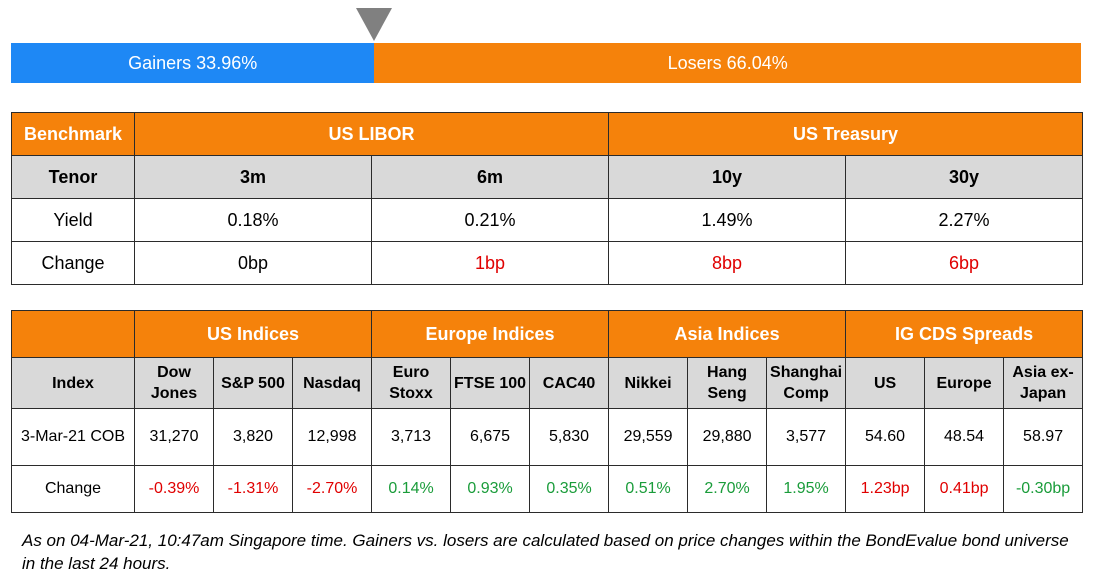  What do you see at coordinates (371, 134) in the screenshot?
I see `group-header-us-libor: US LIBOR` at bounding box center [371, 134].